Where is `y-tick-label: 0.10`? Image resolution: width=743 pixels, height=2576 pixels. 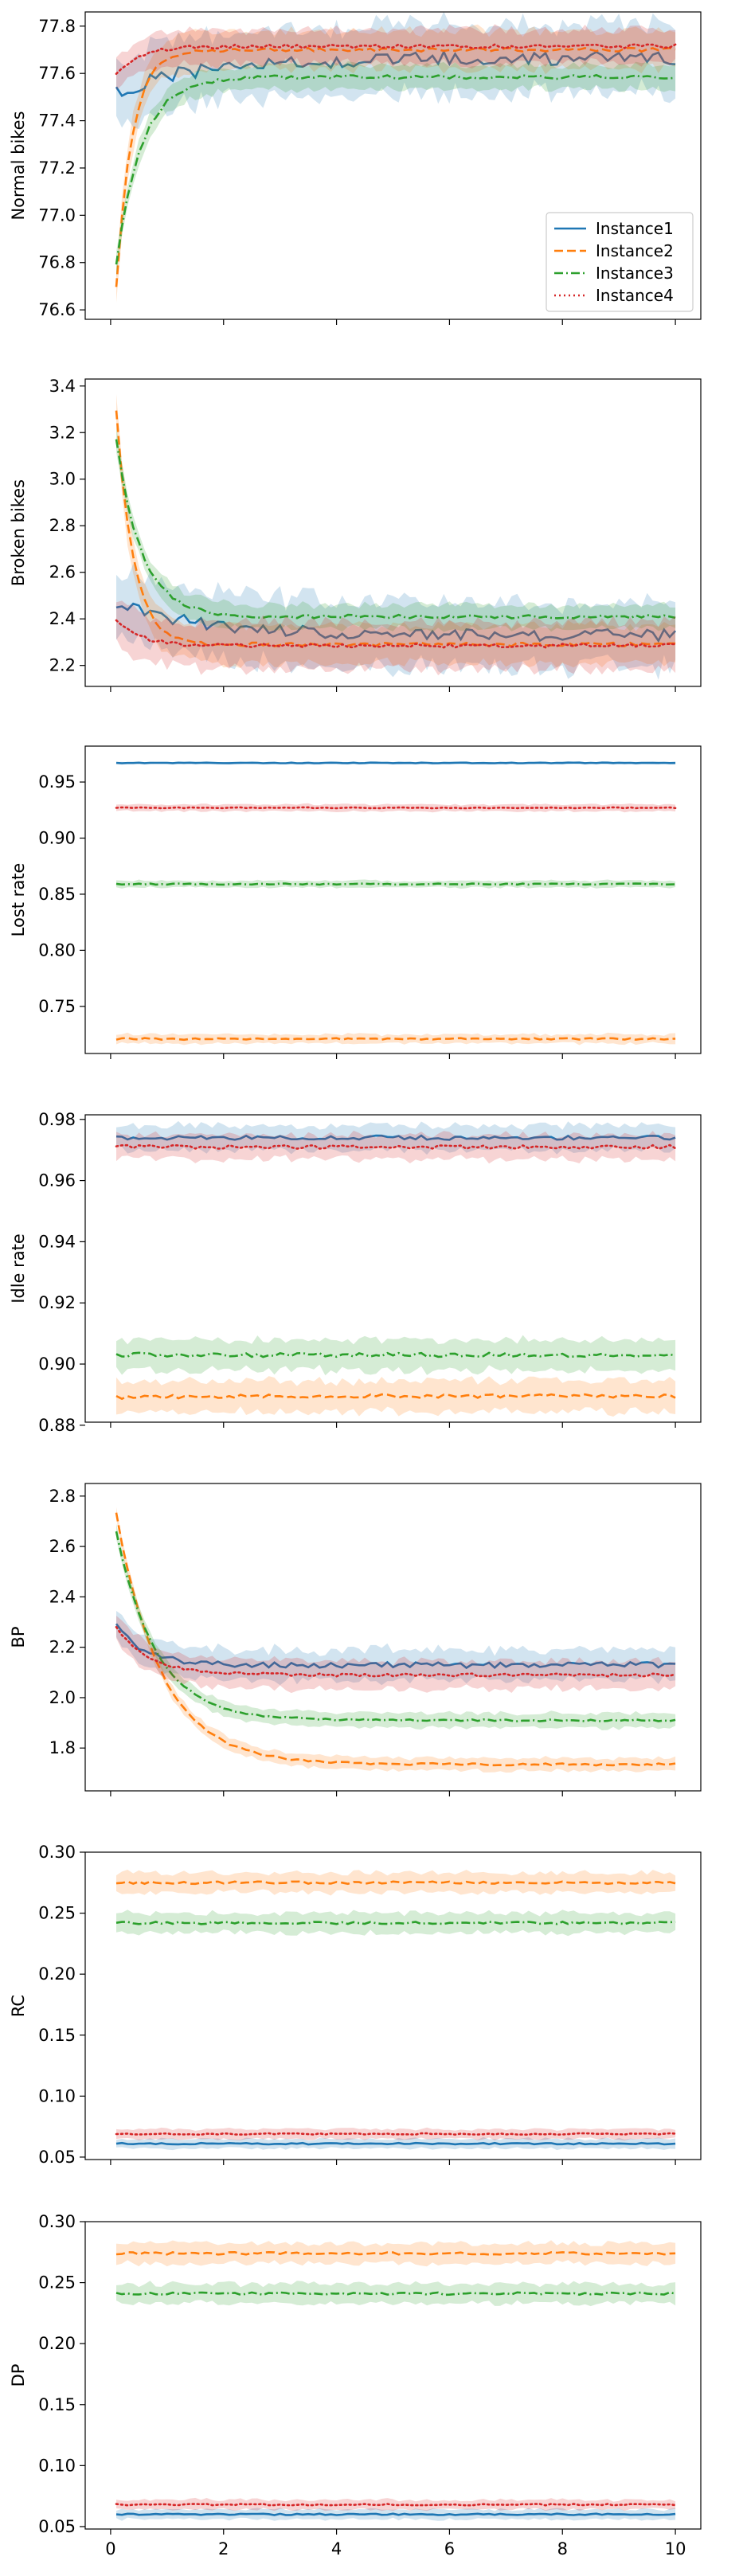
y-tick-label: 0.10 is located at coordinates (57, 2465).